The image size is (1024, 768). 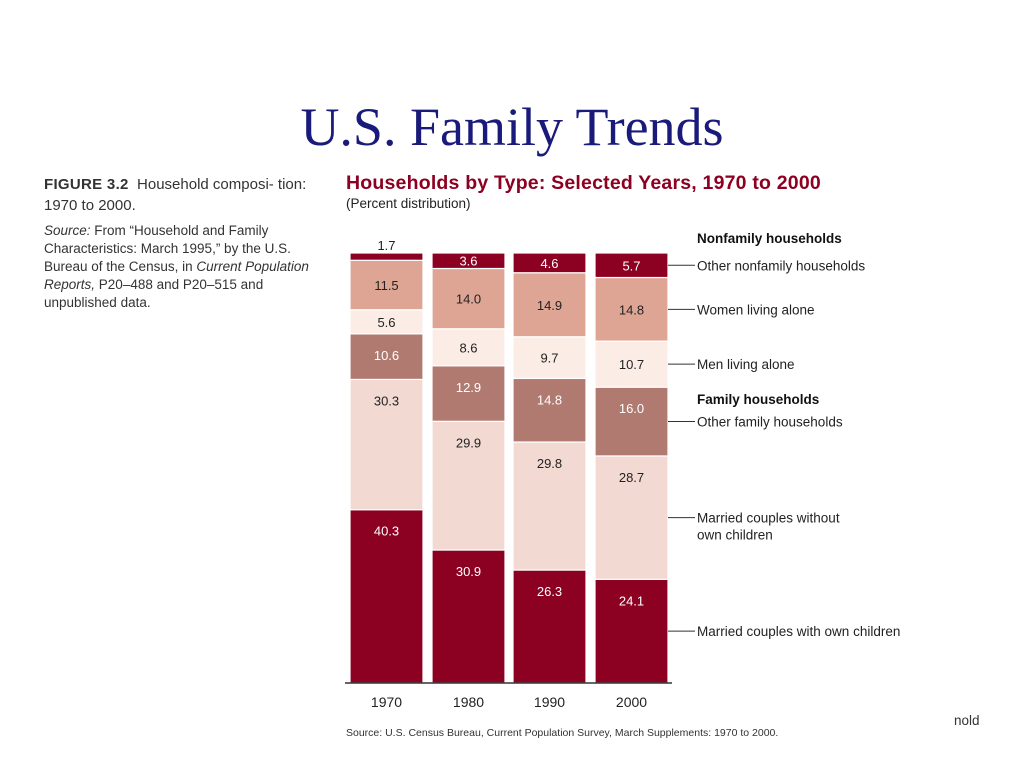 What do you see at coordinates (468, 702) in the screenshot?
I see `x-tick-label: 1980` at bounding box center [468, 702].